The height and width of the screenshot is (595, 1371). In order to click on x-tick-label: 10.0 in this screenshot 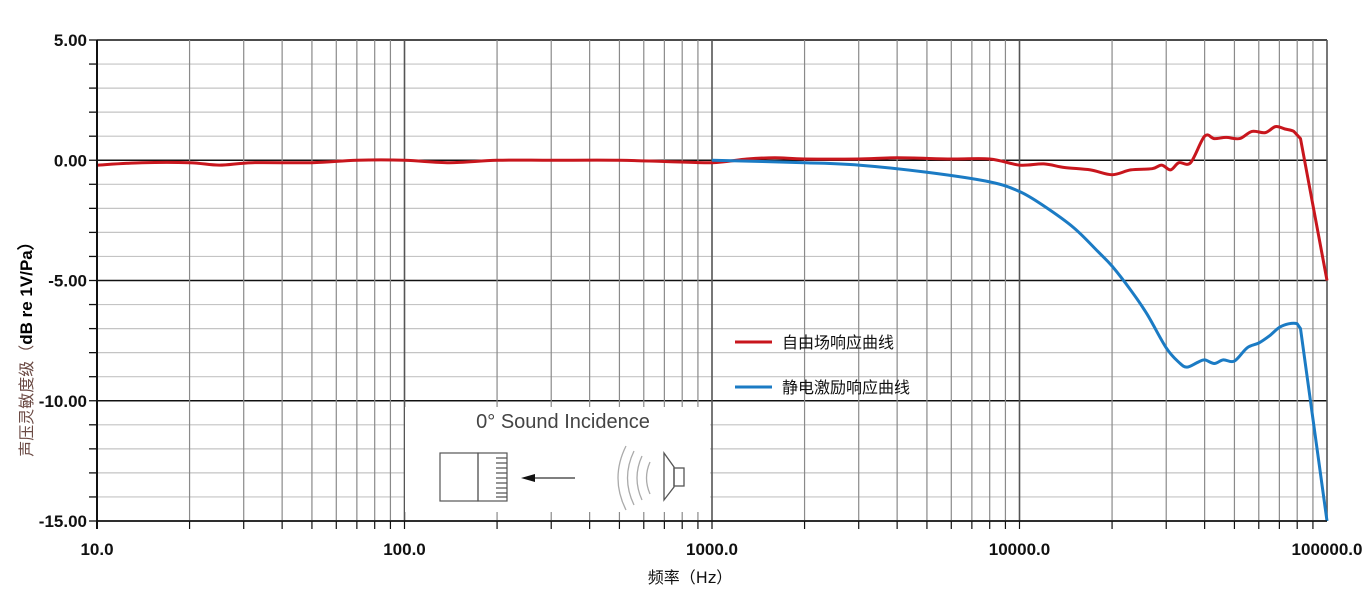, I will do `click(96, 549)`.